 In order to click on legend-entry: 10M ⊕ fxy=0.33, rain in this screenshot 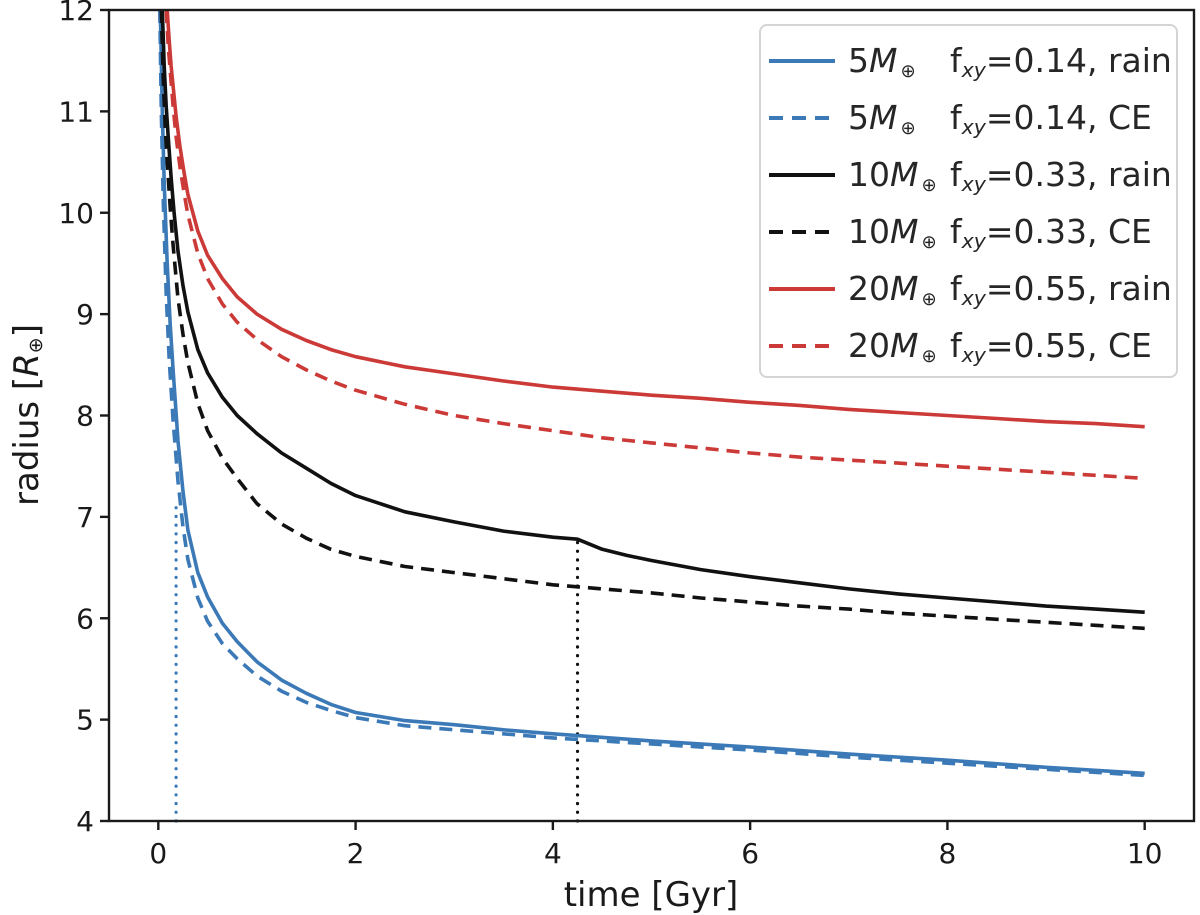, I will do `click(972, 174)`.